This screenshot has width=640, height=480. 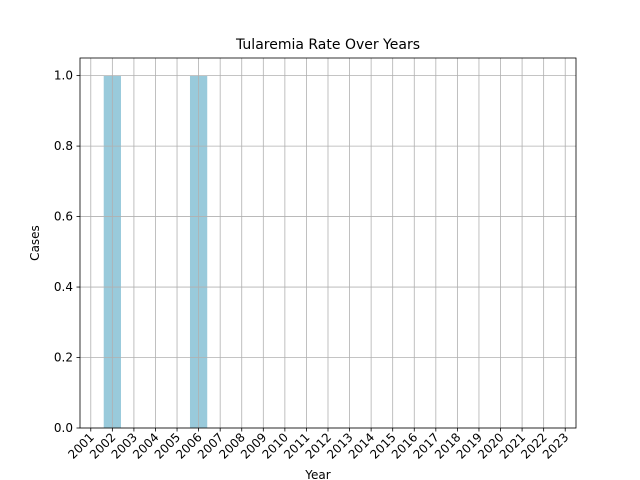 What do you see at coordinates (63, 428) in the screenshot?
I see `y-tick-label: 0.0` at bounding box center [63, 428].